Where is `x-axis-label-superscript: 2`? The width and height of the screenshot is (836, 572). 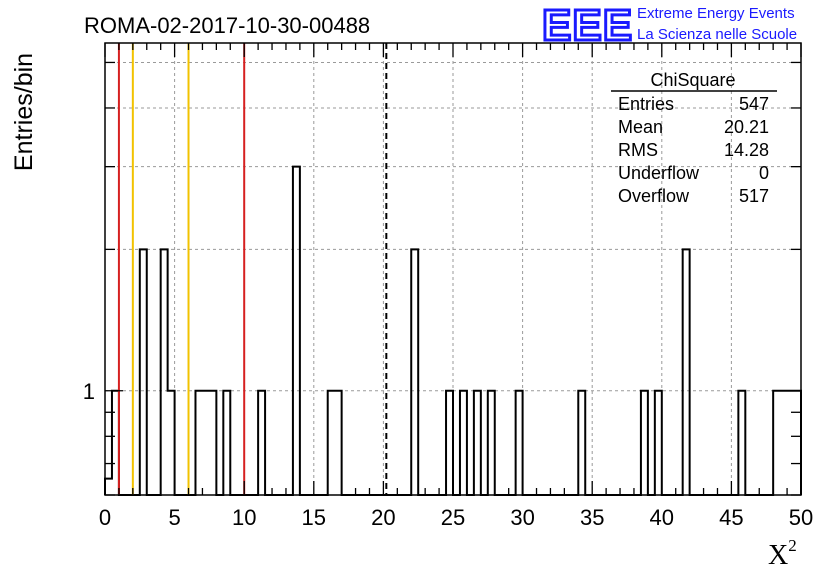
x-axis-label-superscript: 2 is located at coordinates (792, 545).